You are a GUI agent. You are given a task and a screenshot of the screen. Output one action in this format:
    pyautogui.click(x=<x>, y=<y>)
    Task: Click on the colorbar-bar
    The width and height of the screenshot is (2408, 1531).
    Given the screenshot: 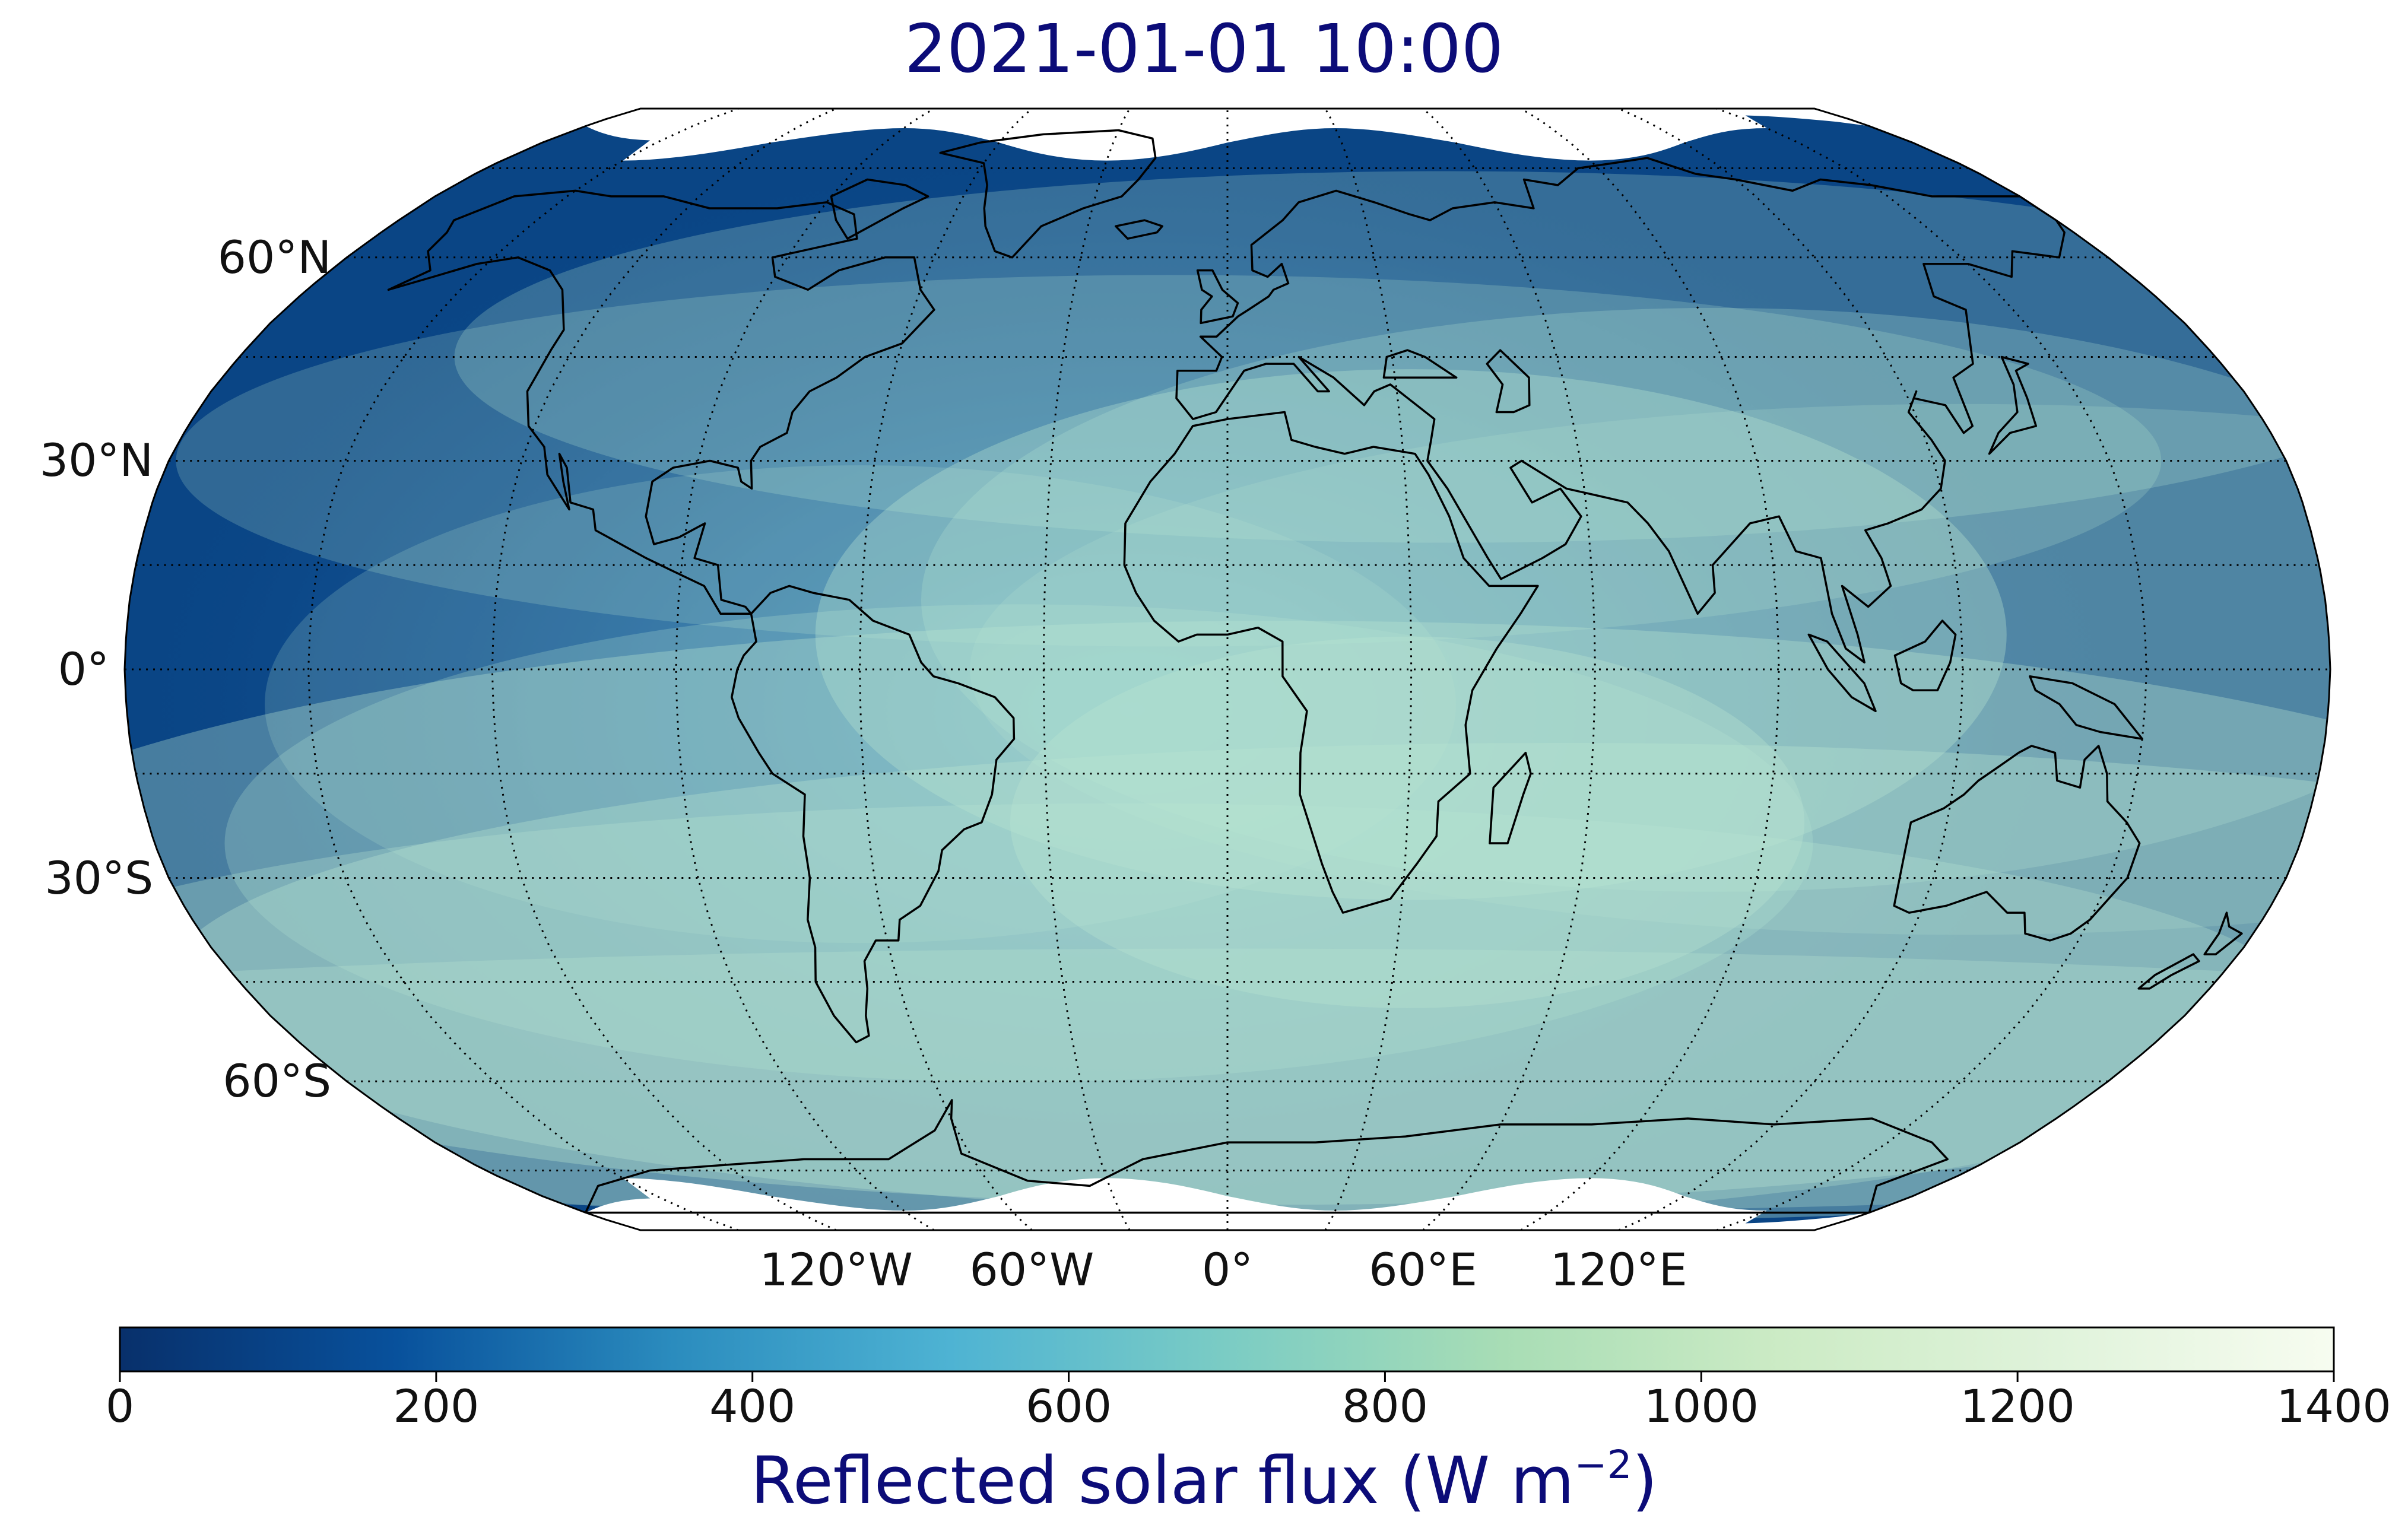 What is the action you would take?
    pyautogui.click(x=1227, y=1349)
    